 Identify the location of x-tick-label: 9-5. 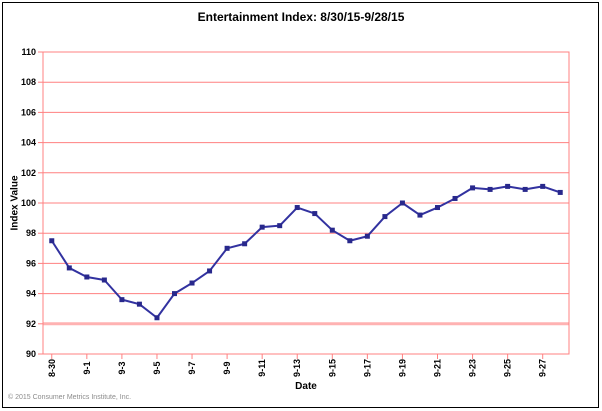
(157, 367).